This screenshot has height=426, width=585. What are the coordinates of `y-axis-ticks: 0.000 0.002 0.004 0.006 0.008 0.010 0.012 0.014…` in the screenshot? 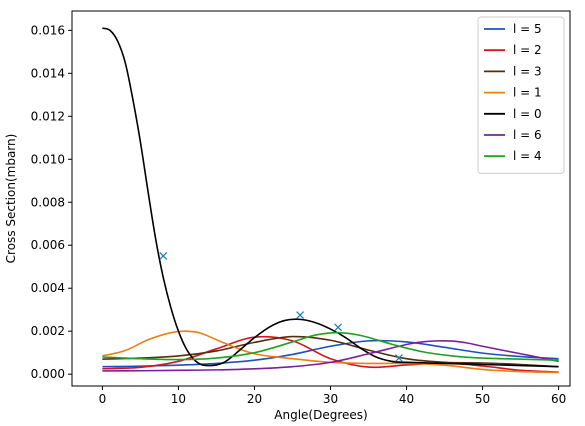 It's located at (51, 202).